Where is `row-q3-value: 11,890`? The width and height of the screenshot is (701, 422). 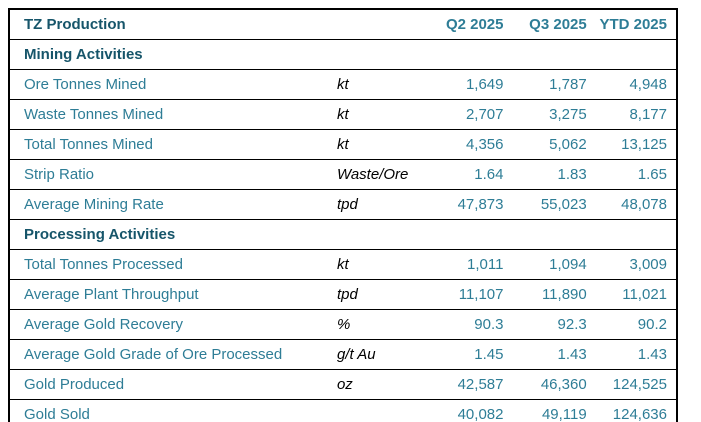
row-q3-value: 11,890 is located at coordinates (554, 294).